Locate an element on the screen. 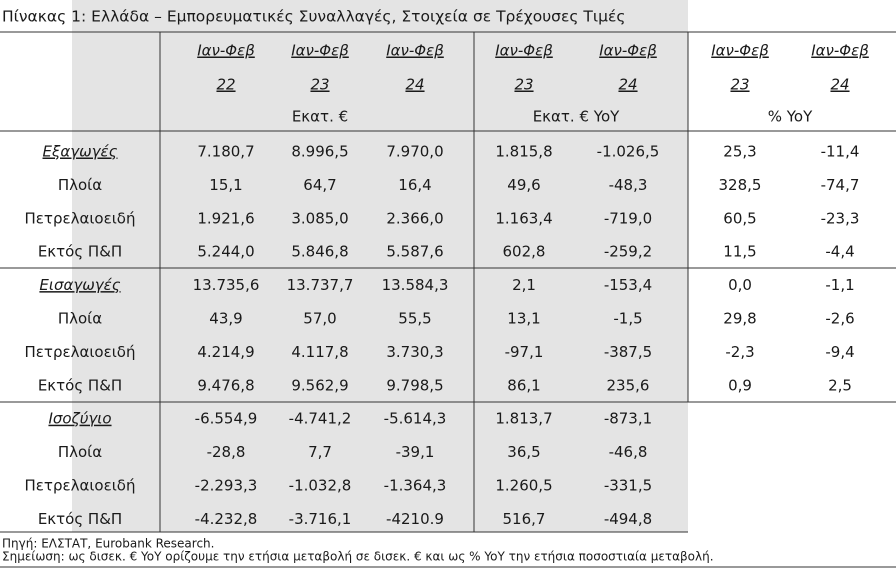 This screenshot has width=896, height=571. cell: 9.798,5 is located at coordinates (414, 385).